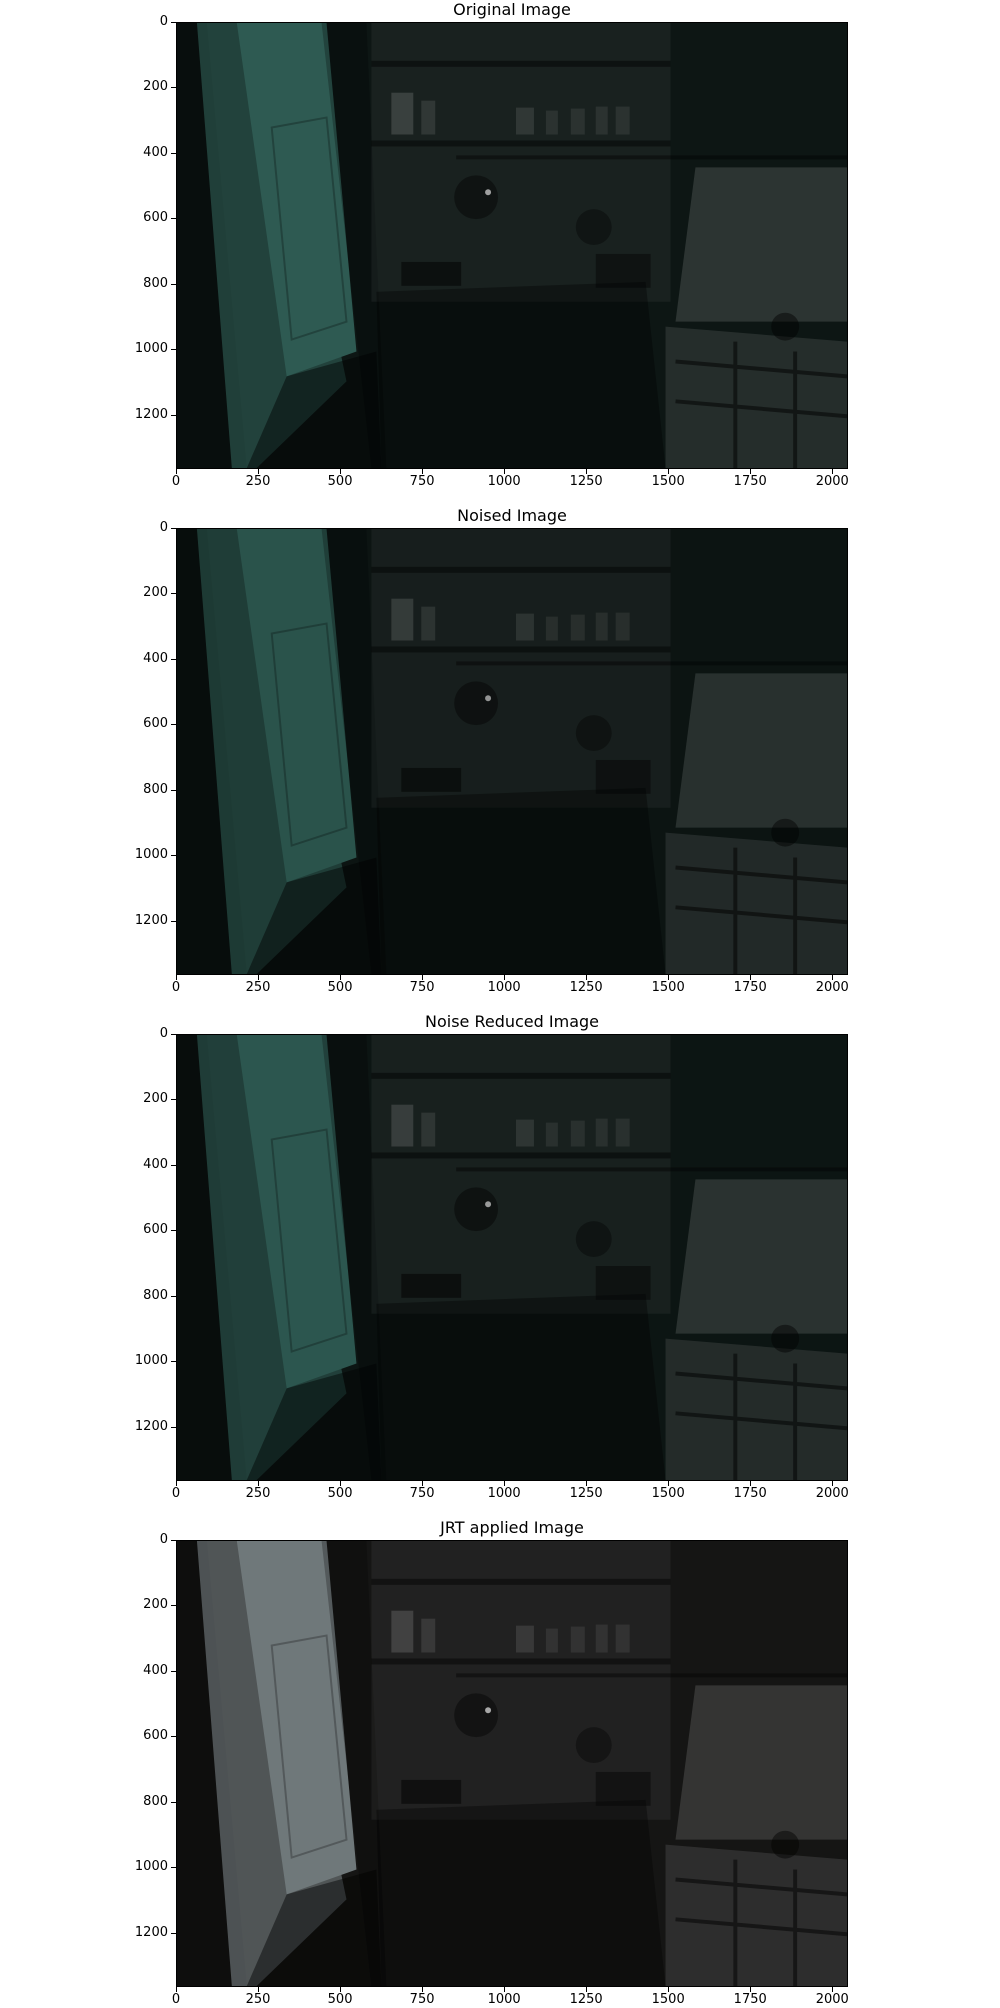  Describe the element at coordinates (512, 1021) in the screenshot. I see `panel-title: Noise Reduced Image` at that location.